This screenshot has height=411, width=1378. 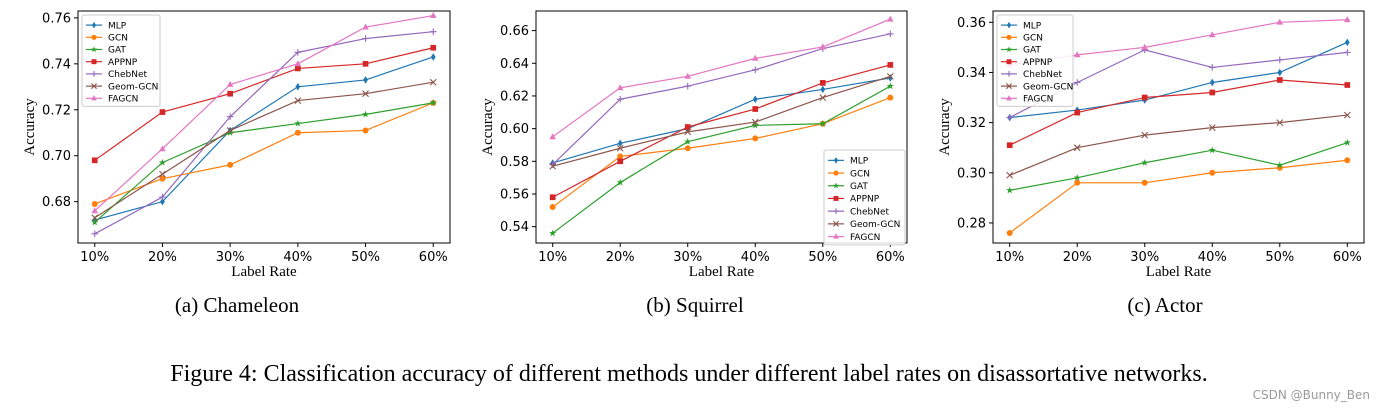 I want to click on legend-label: GCN, so click(x=1033, y=39).